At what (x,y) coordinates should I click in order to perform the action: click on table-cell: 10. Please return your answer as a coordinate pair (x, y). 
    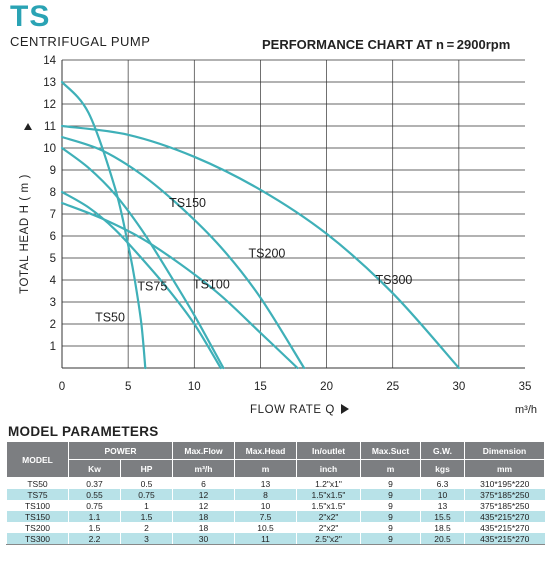
    Looking at the image, I should click on (442, 494).